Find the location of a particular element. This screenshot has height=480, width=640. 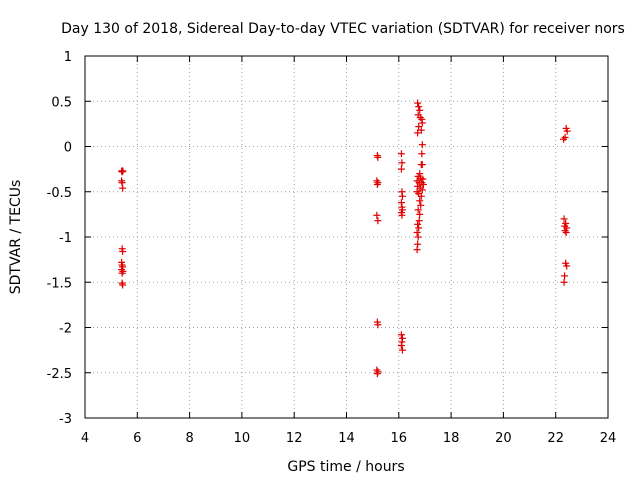

y-tick-label: -2.5 is located at coordinates (59, 374).